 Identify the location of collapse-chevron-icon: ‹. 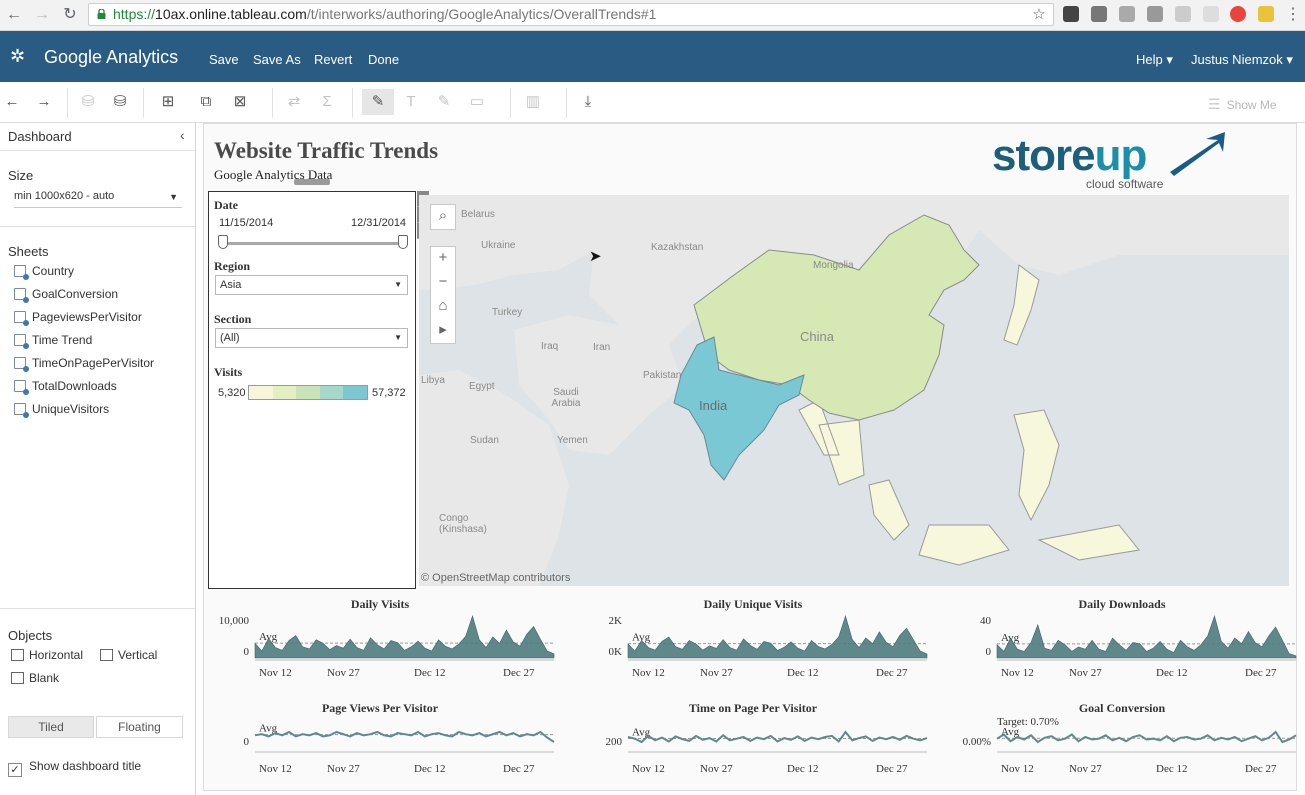
(182, 135).